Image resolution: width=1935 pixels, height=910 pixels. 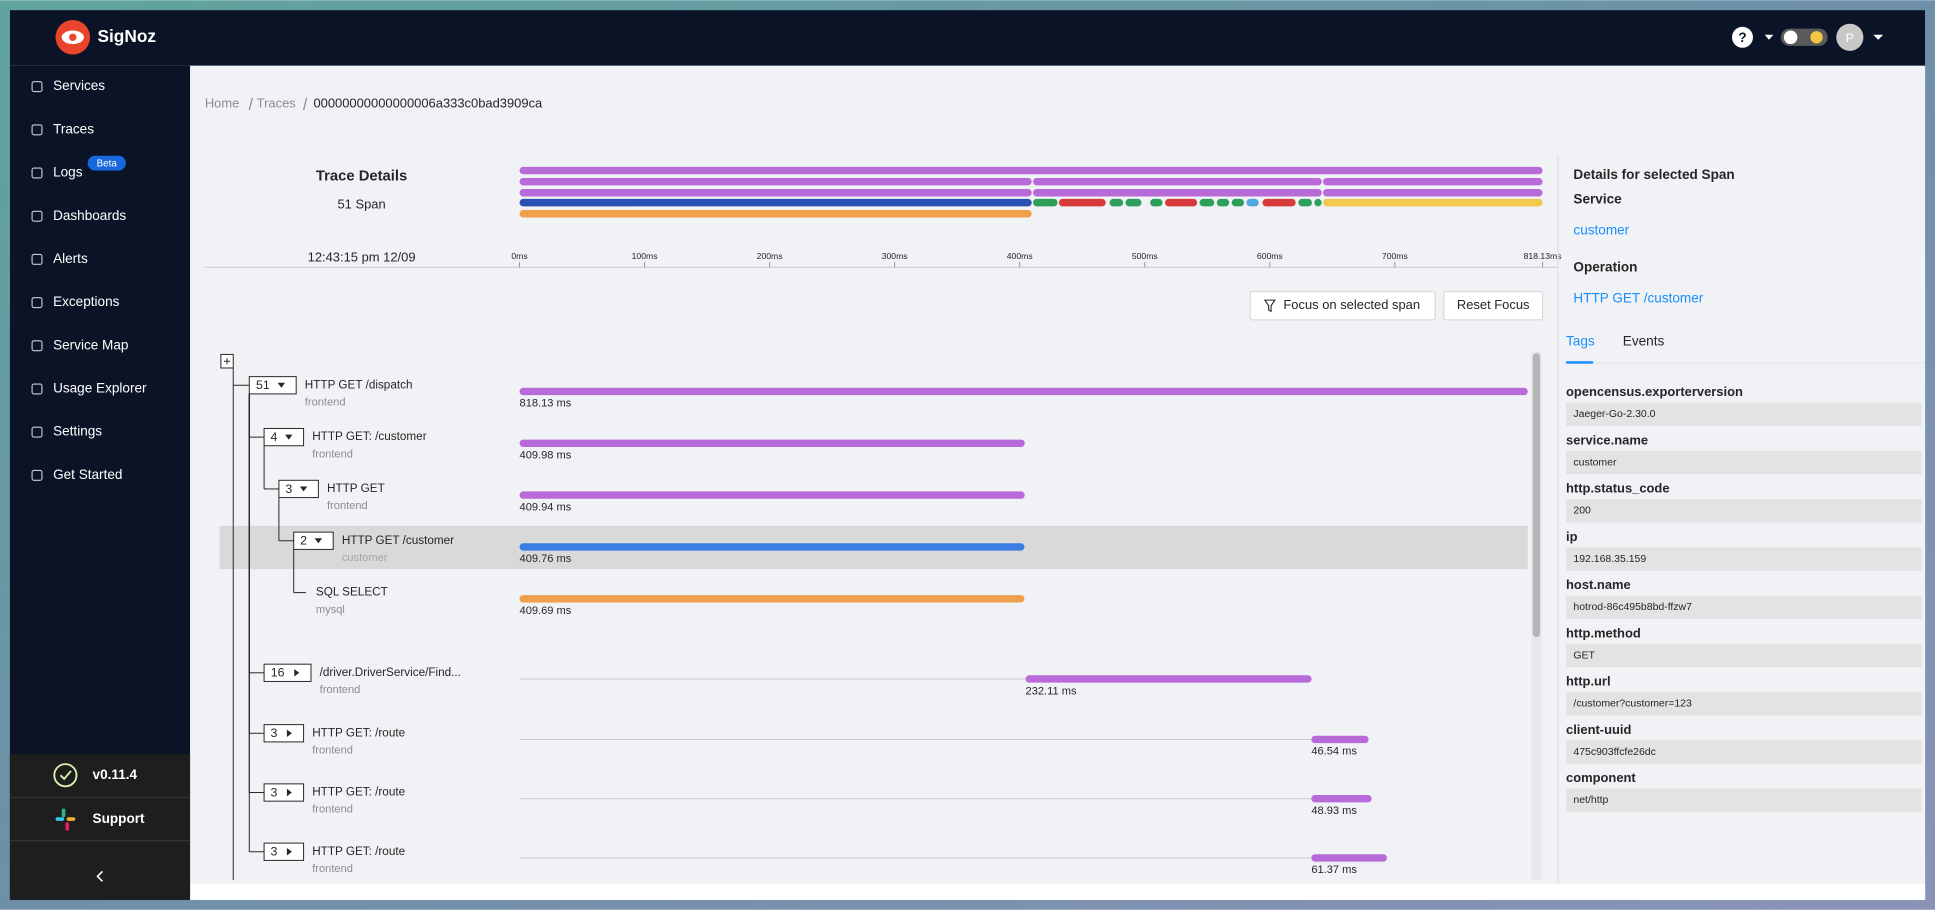 What do you see at coordinates (1145, 256) in the screenshot?
I see `tick-label: 500ms` at bounding box center [1145, 256].